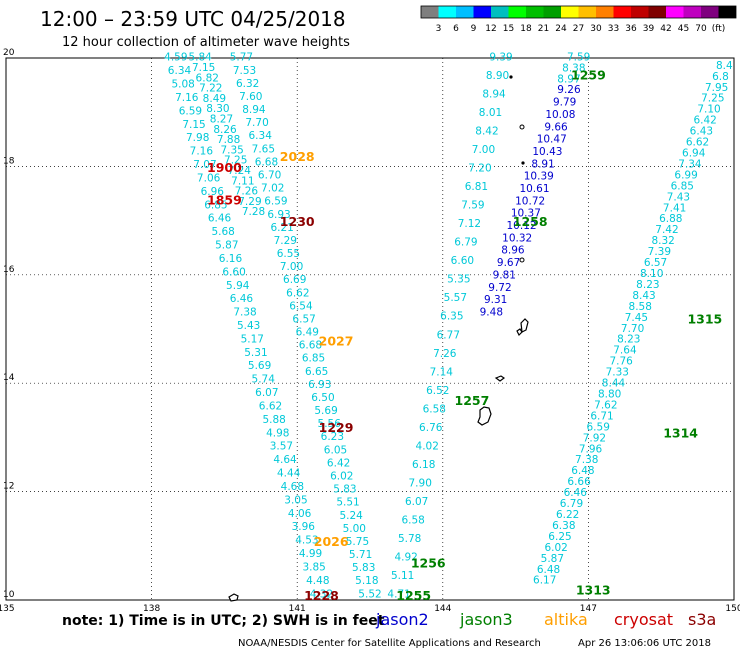 This screenshot has width=740, height=650. Describe the element at coordinates (402, 619) in the screenshot. I see `legend-jason2: jason2` at that location.